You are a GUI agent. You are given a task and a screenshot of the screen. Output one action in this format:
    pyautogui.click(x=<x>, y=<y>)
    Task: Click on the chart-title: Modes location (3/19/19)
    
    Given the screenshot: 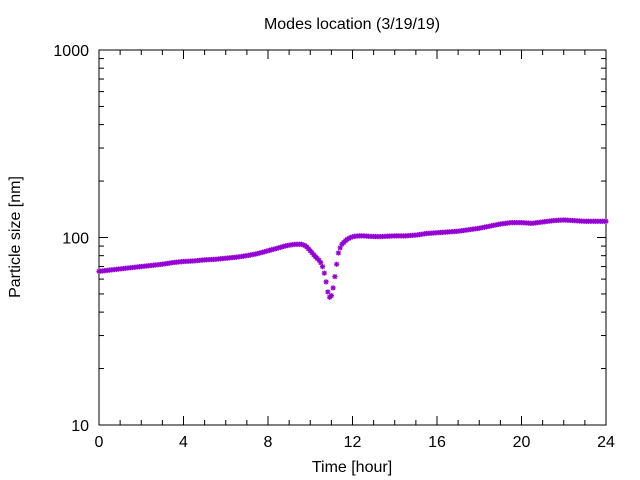 What is the action you would take?
    pyautogui.click(x=352, y=24)
    